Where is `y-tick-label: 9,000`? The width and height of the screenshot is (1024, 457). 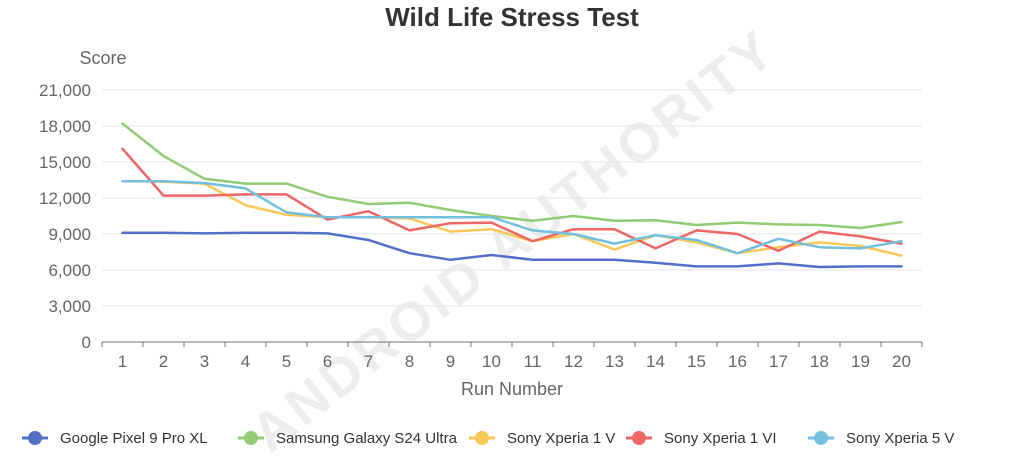 y-tick-label: 9,000 is located at coordinates (69, 234).